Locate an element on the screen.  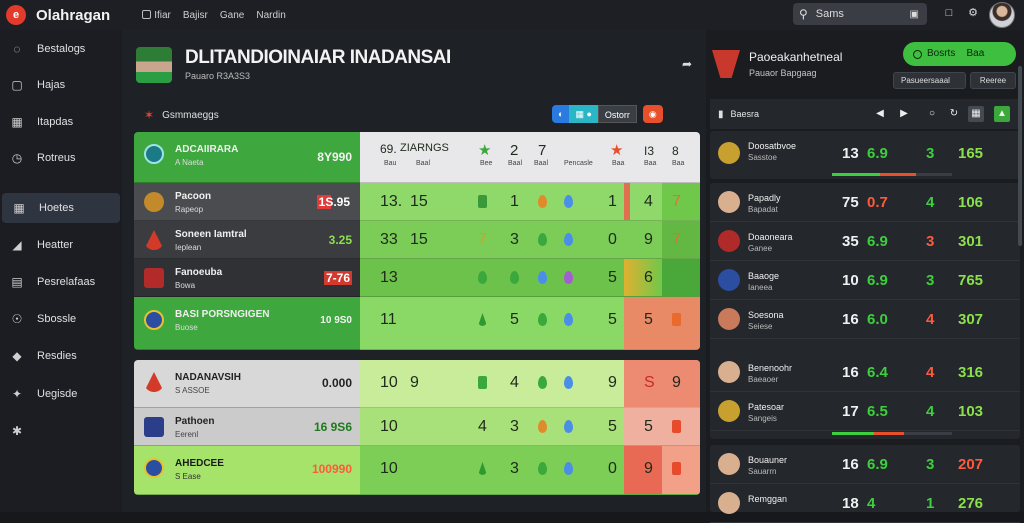
topnav-item: Ifiar is located at coordinates (156, 15).